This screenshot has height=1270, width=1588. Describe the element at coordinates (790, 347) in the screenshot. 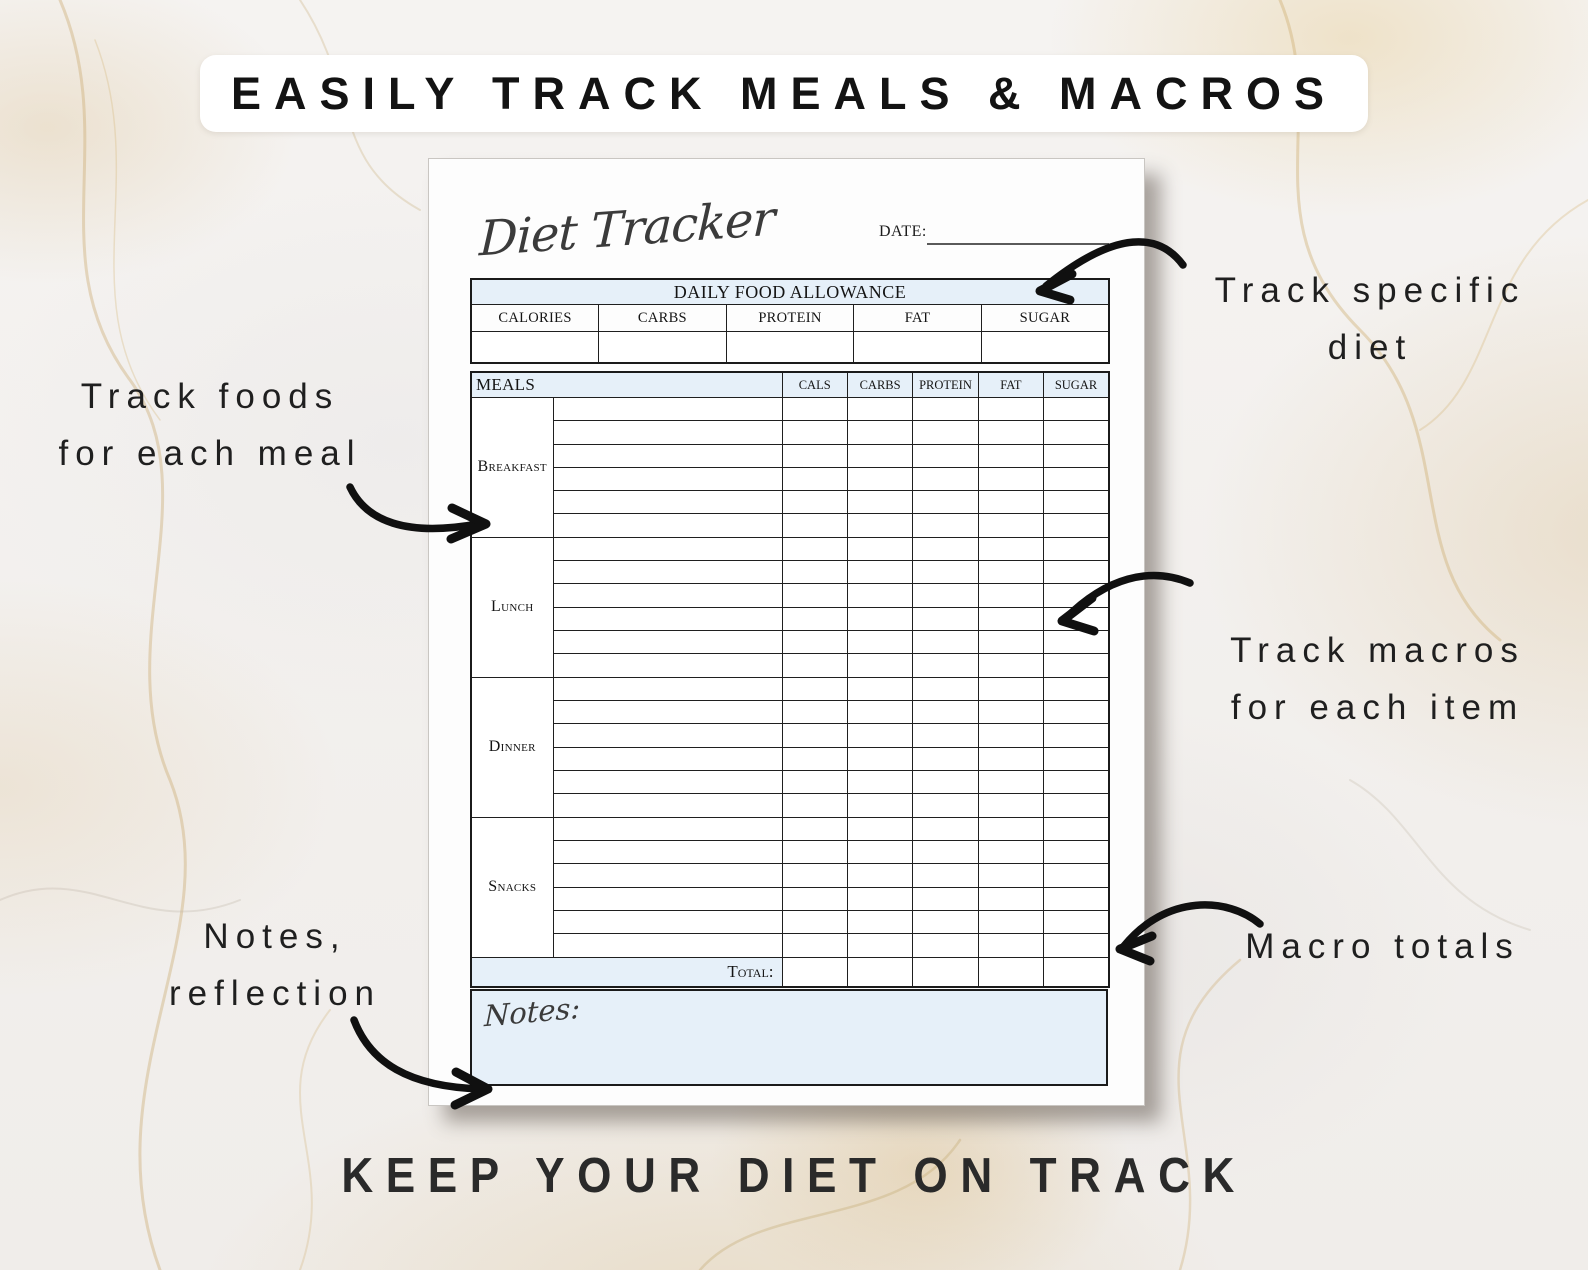

I see `allowance-entry-row` at that location.